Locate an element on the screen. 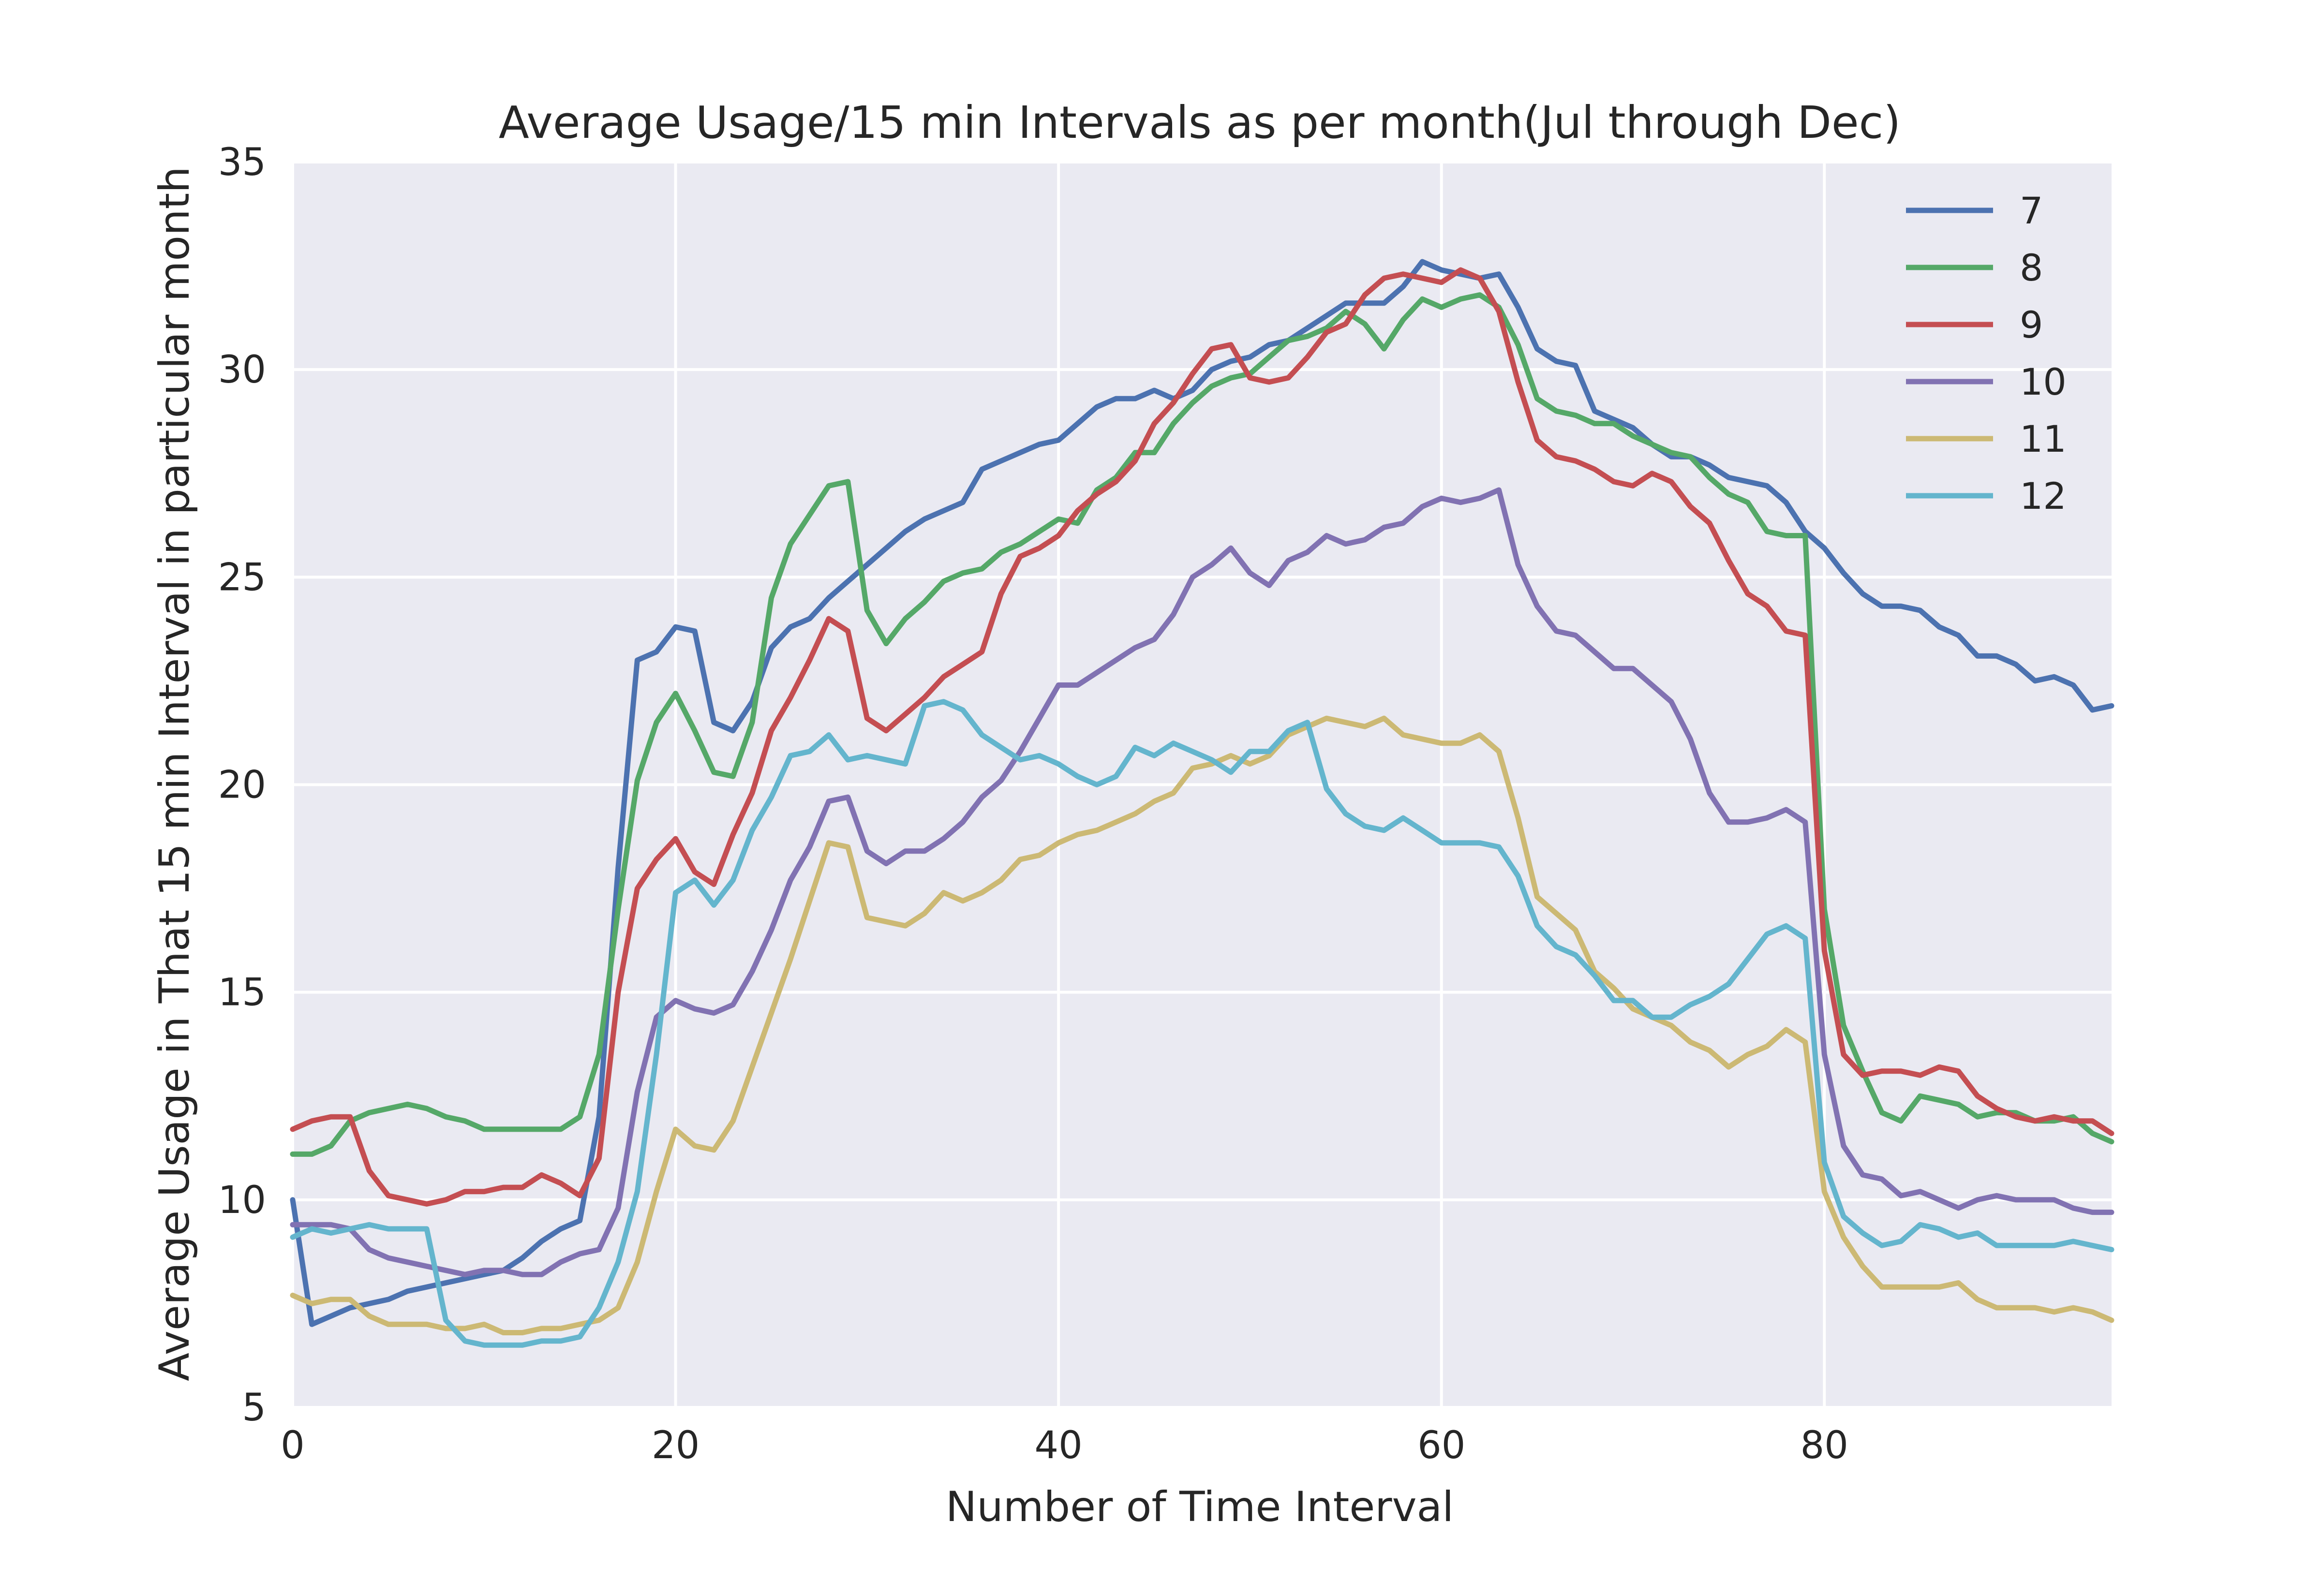 The image size is (2322, 1596). y-tick-label: 35 is located at coordinates (242, 162).